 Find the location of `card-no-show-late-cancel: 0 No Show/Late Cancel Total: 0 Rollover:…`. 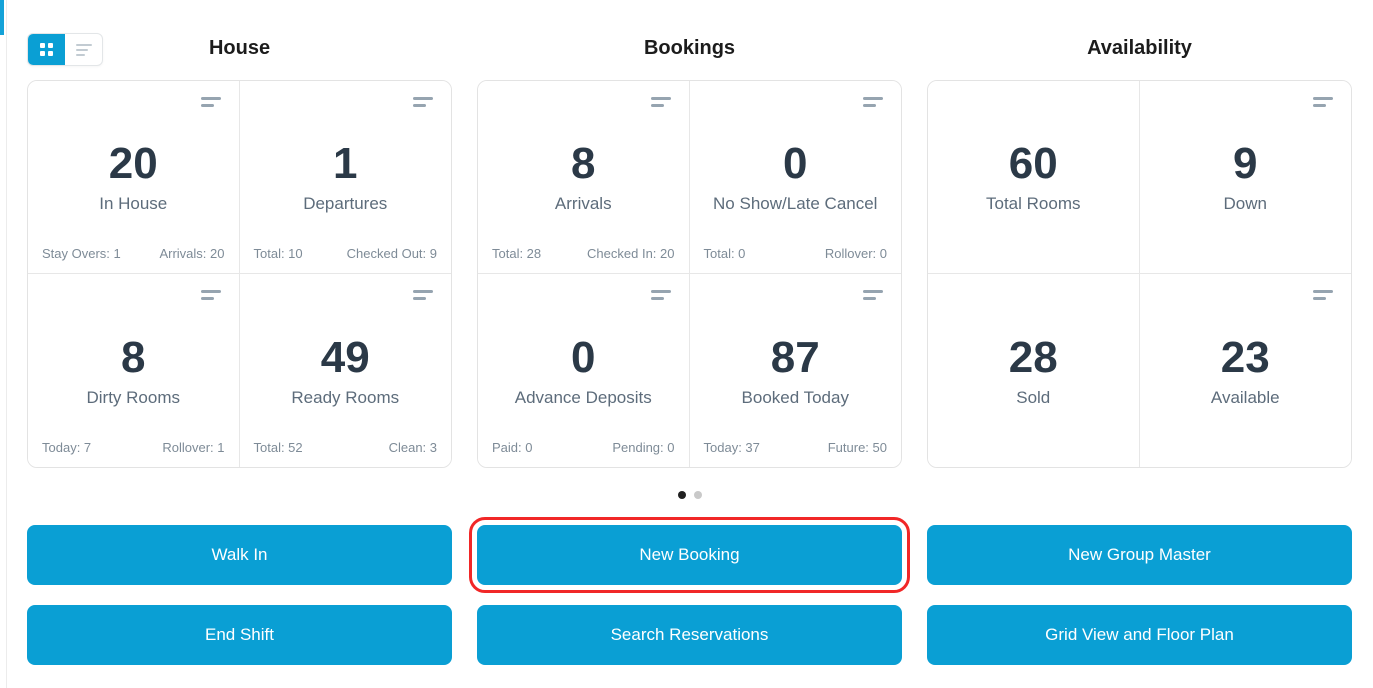

card-no-show-late-cancel: 0 No Show/Late Cancel Total: 0 Rollover:… is located at coordinates (795, 177).